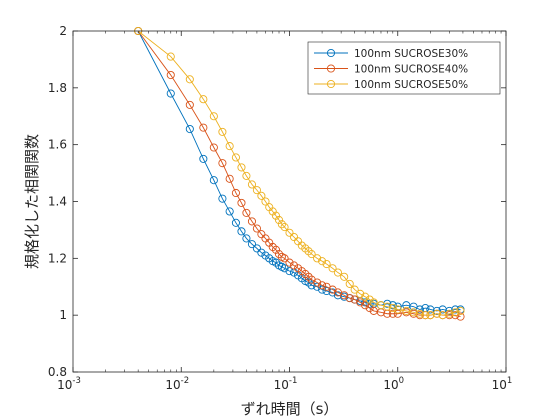 Image resolution: width=560 pixels, height=420 pixels. I want to click on x-tick-exponent: -1, so click(293, 381).